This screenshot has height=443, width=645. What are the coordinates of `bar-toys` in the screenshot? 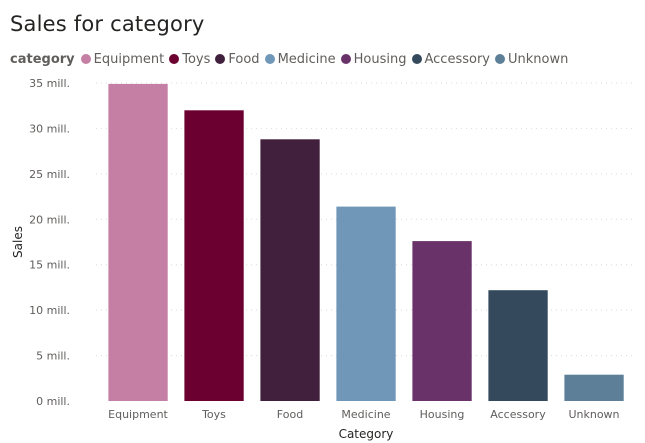 It's located at (214, 256).